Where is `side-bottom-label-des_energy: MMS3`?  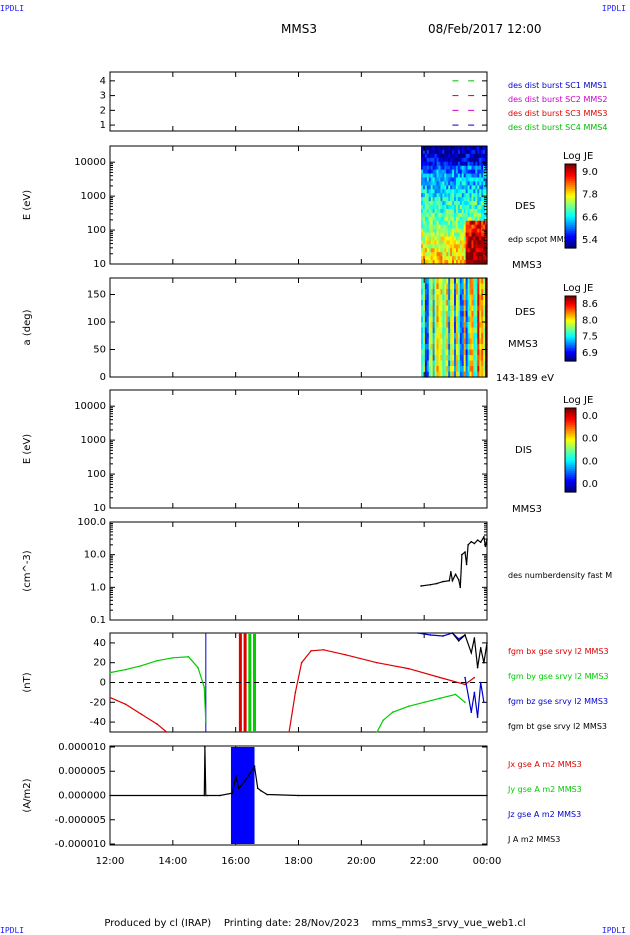
side-bottom-label-des_energy: MMS3 is located at coordinates (527, 265).